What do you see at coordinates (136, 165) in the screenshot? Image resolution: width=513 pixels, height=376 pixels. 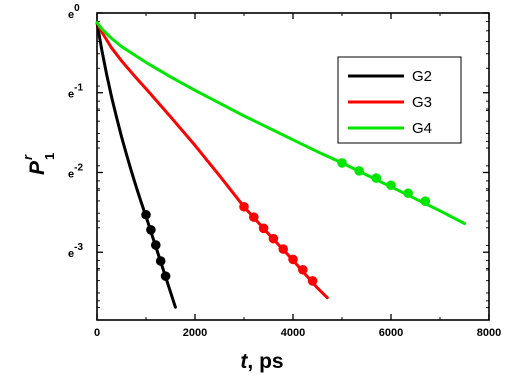 I see `series-g2` at bounding box center [136, 165].